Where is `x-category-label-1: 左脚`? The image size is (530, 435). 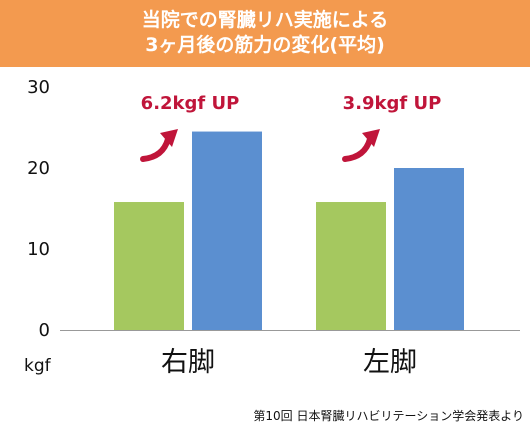 x-category-label-1: 左脚 is located at coordinates (390, 362).